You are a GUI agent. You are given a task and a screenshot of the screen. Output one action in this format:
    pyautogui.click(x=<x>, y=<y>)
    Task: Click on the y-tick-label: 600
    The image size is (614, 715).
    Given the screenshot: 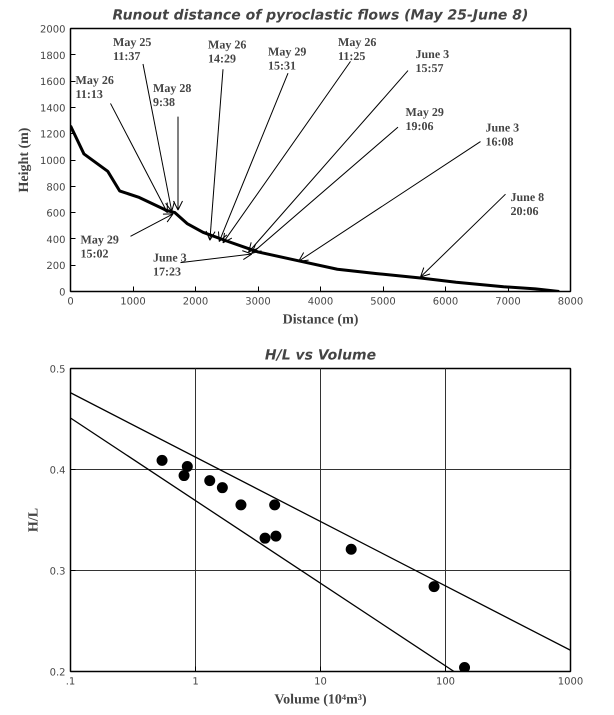 What is the action you would take?
    pyautogui.click(x=56, y=214)
    